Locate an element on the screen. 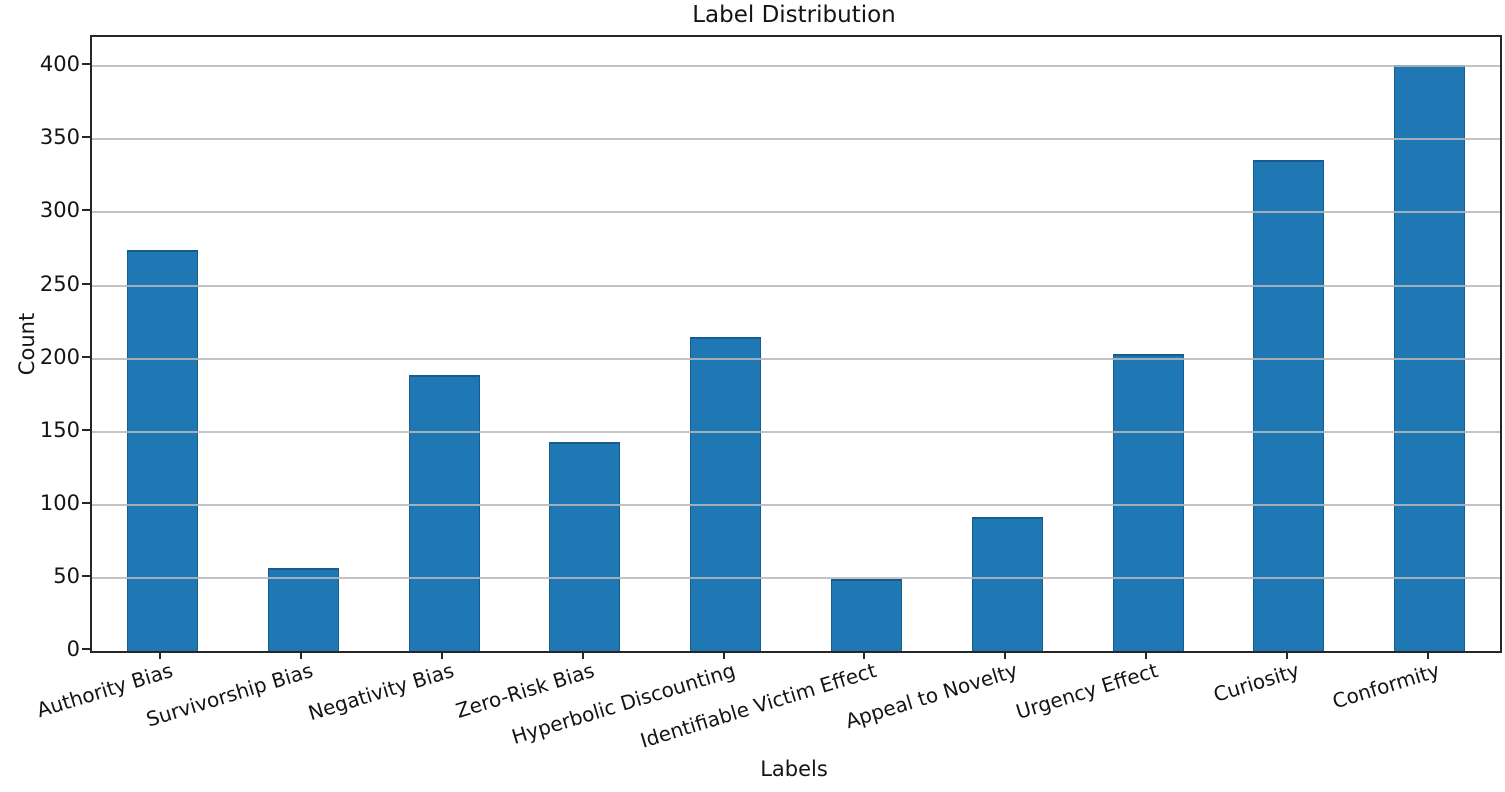 This screenshot has width=1505, height=792. y-tick-label-150: 150 is located at coordinates (59, 429).